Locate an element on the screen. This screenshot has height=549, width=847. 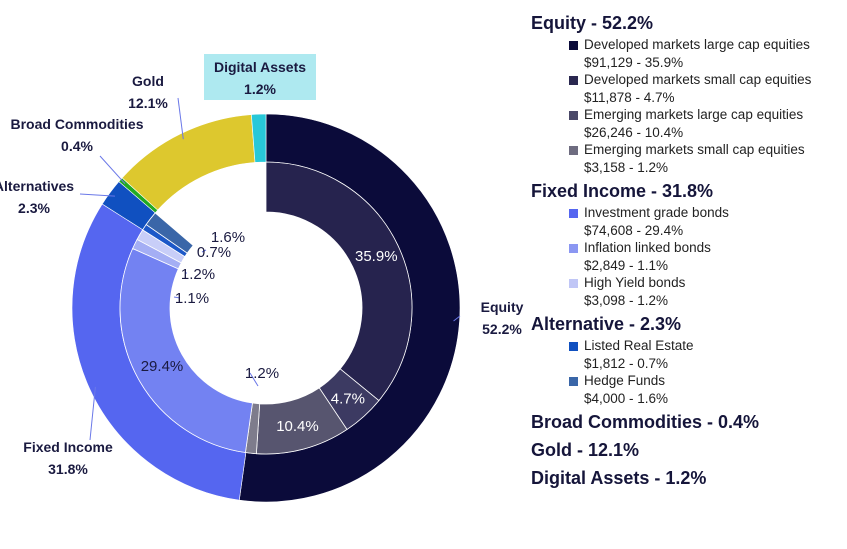
legend-item: High Yield bonds $3,098 - 1.2% is located at coordinates (708, 291).